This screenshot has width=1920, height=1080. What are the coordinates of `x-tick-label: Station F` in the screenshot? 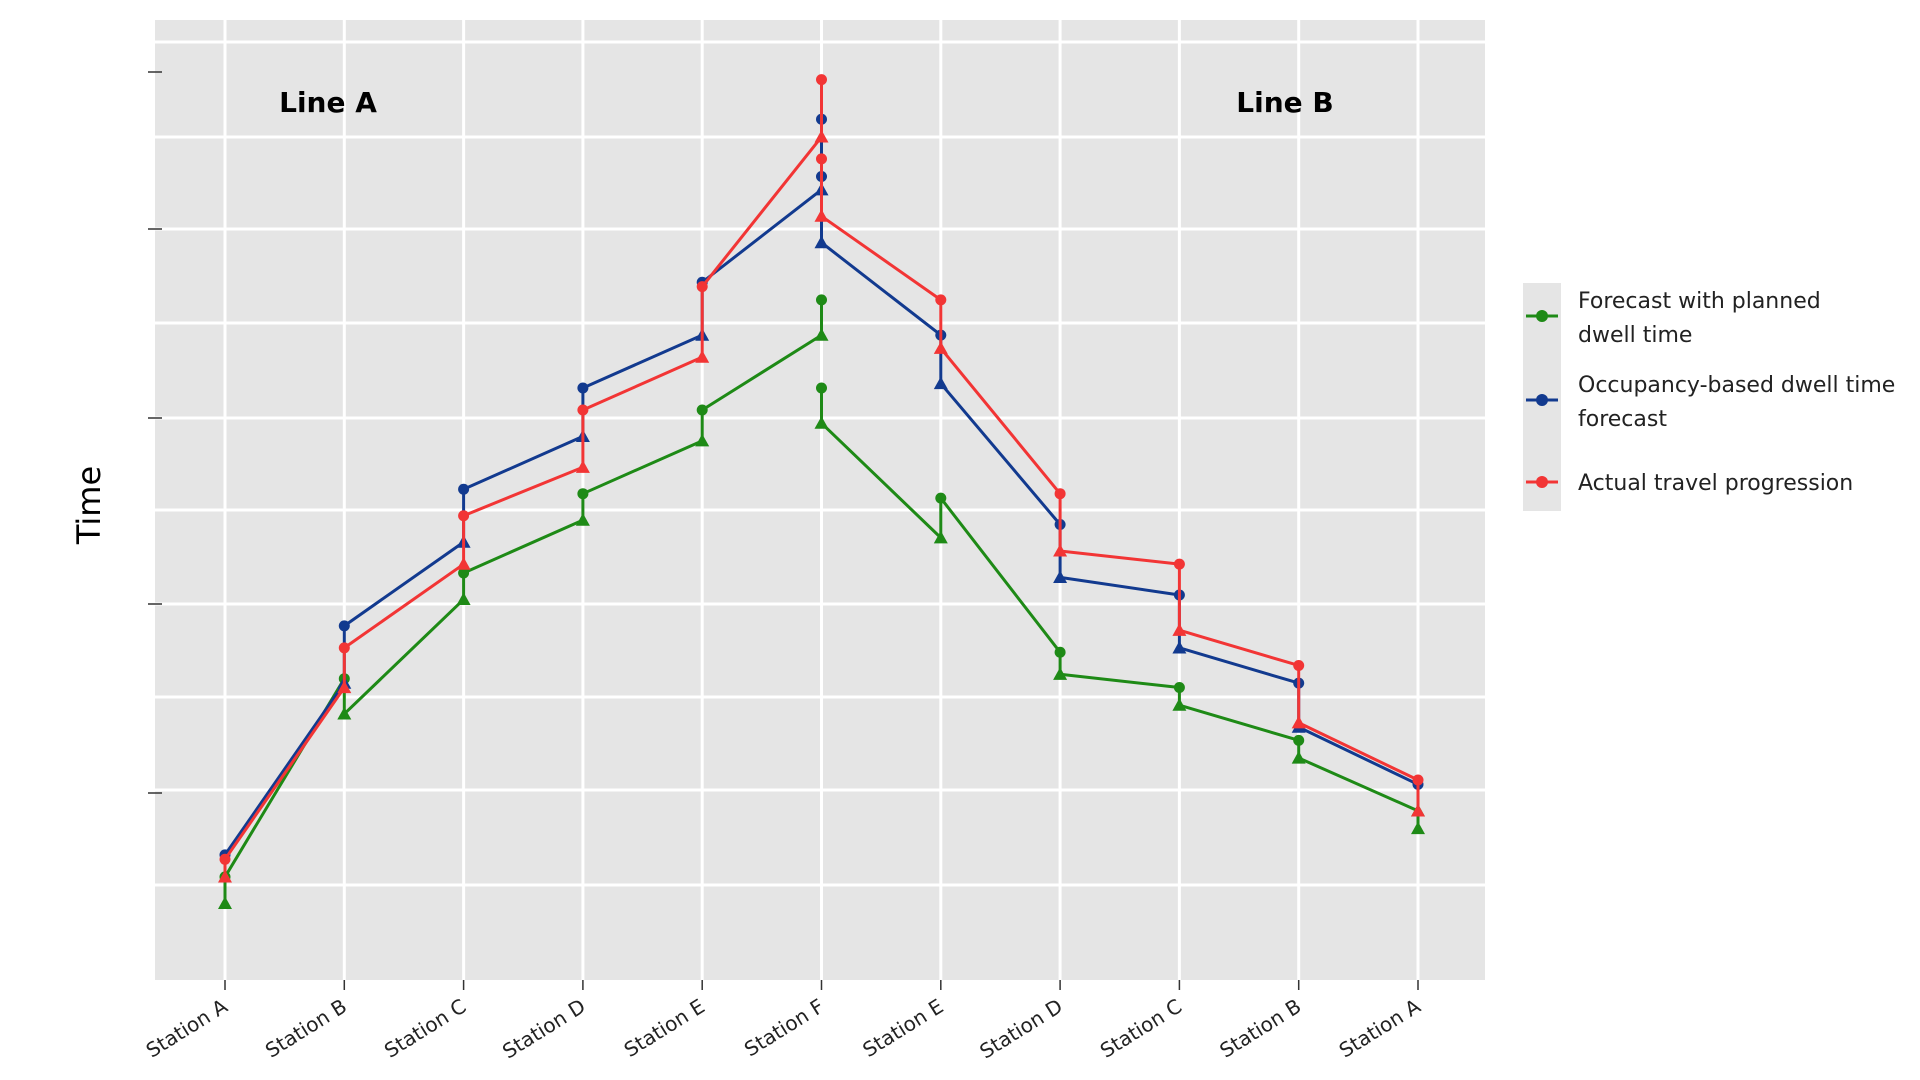 It's located at (784, 1027).